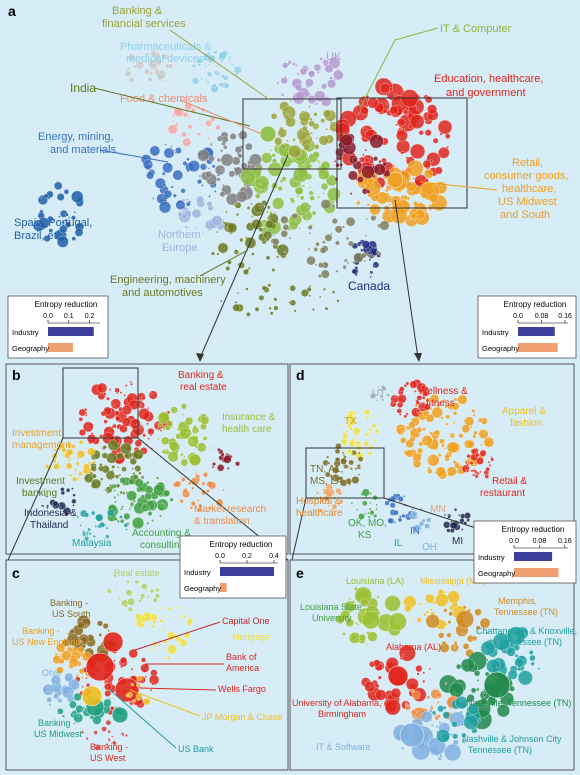 This screenshot has width=580, height=775. What do you see at coordinates (378, 393) in the screenshot?
I see `annotation: UT` at bounding box center [378, 393].